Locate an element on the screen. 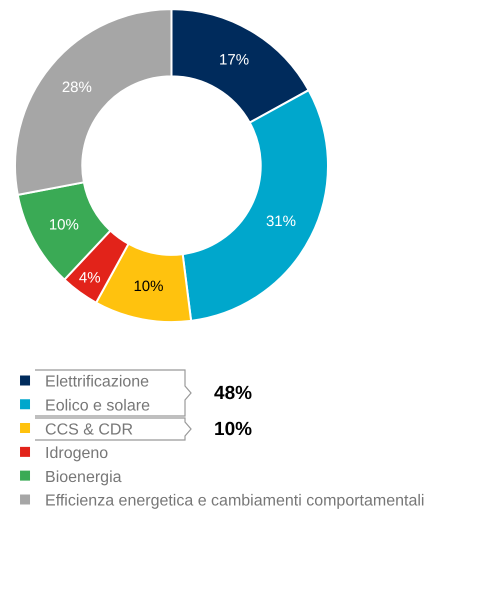 Image resolution: width=502 pixels, height=611 pixels. text: 10% is located at coordinates (233, 429).